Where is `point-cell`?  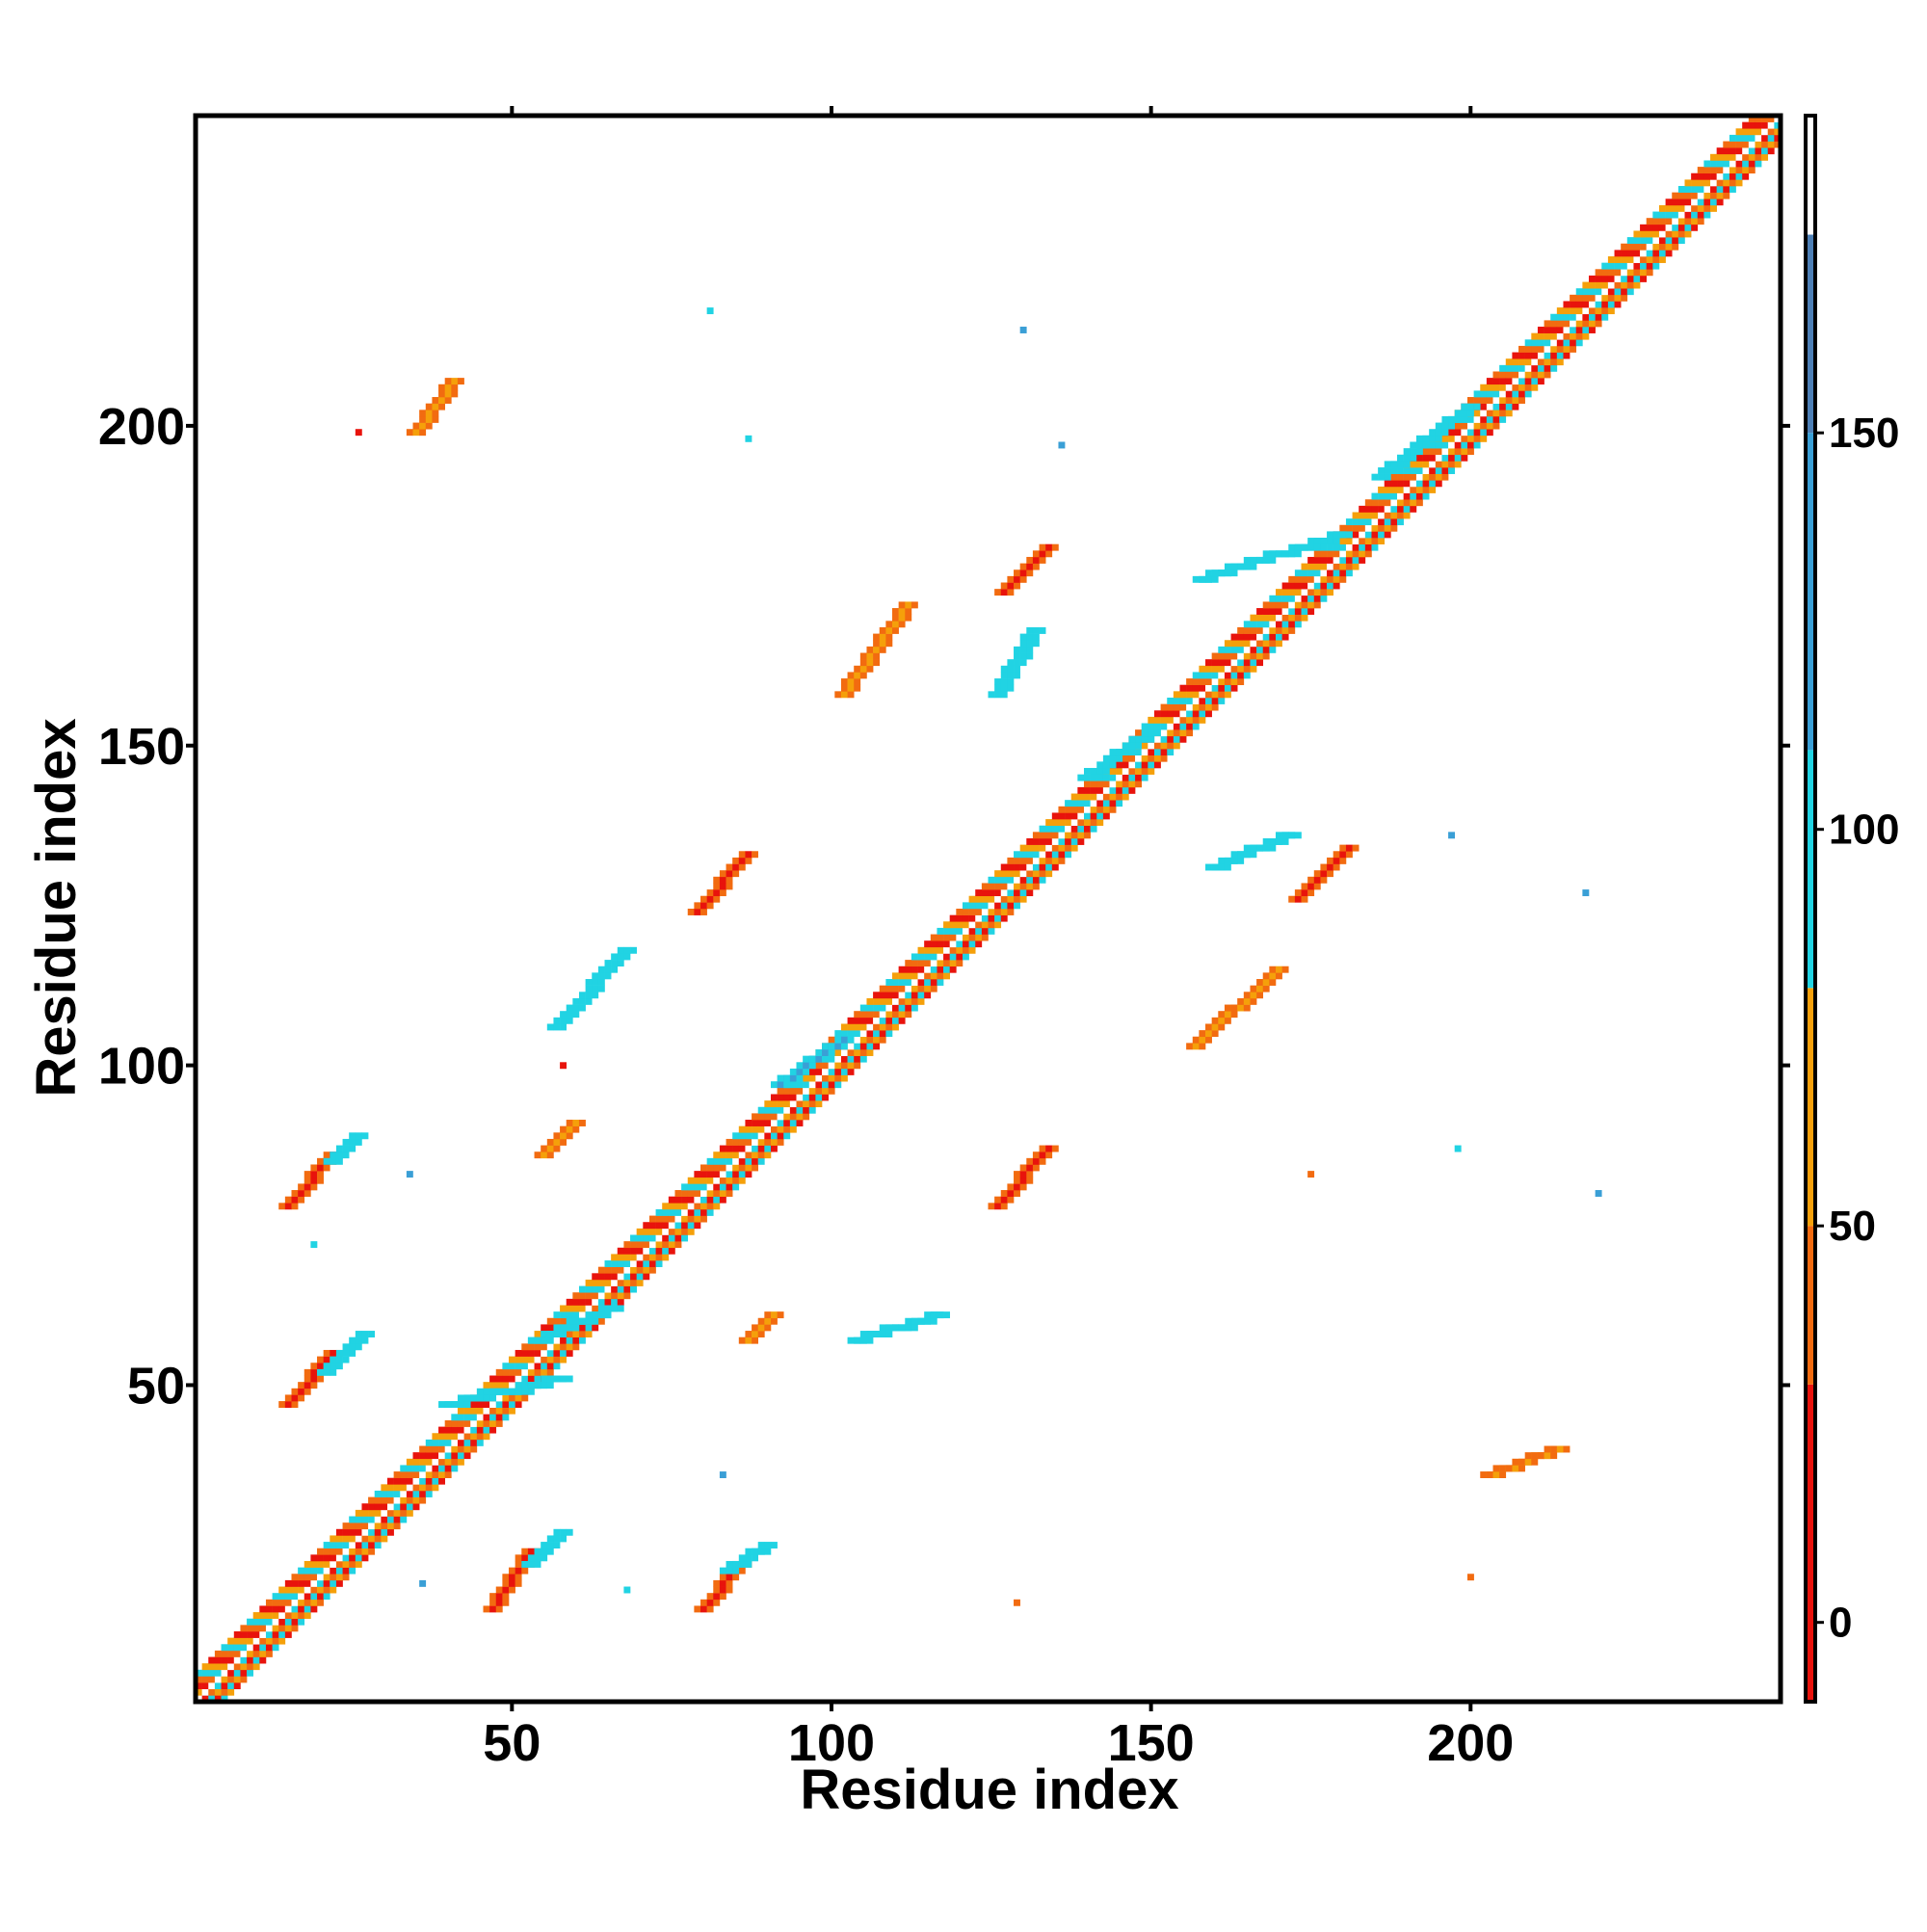
point-cell is located at coordinates (1470, 1577).